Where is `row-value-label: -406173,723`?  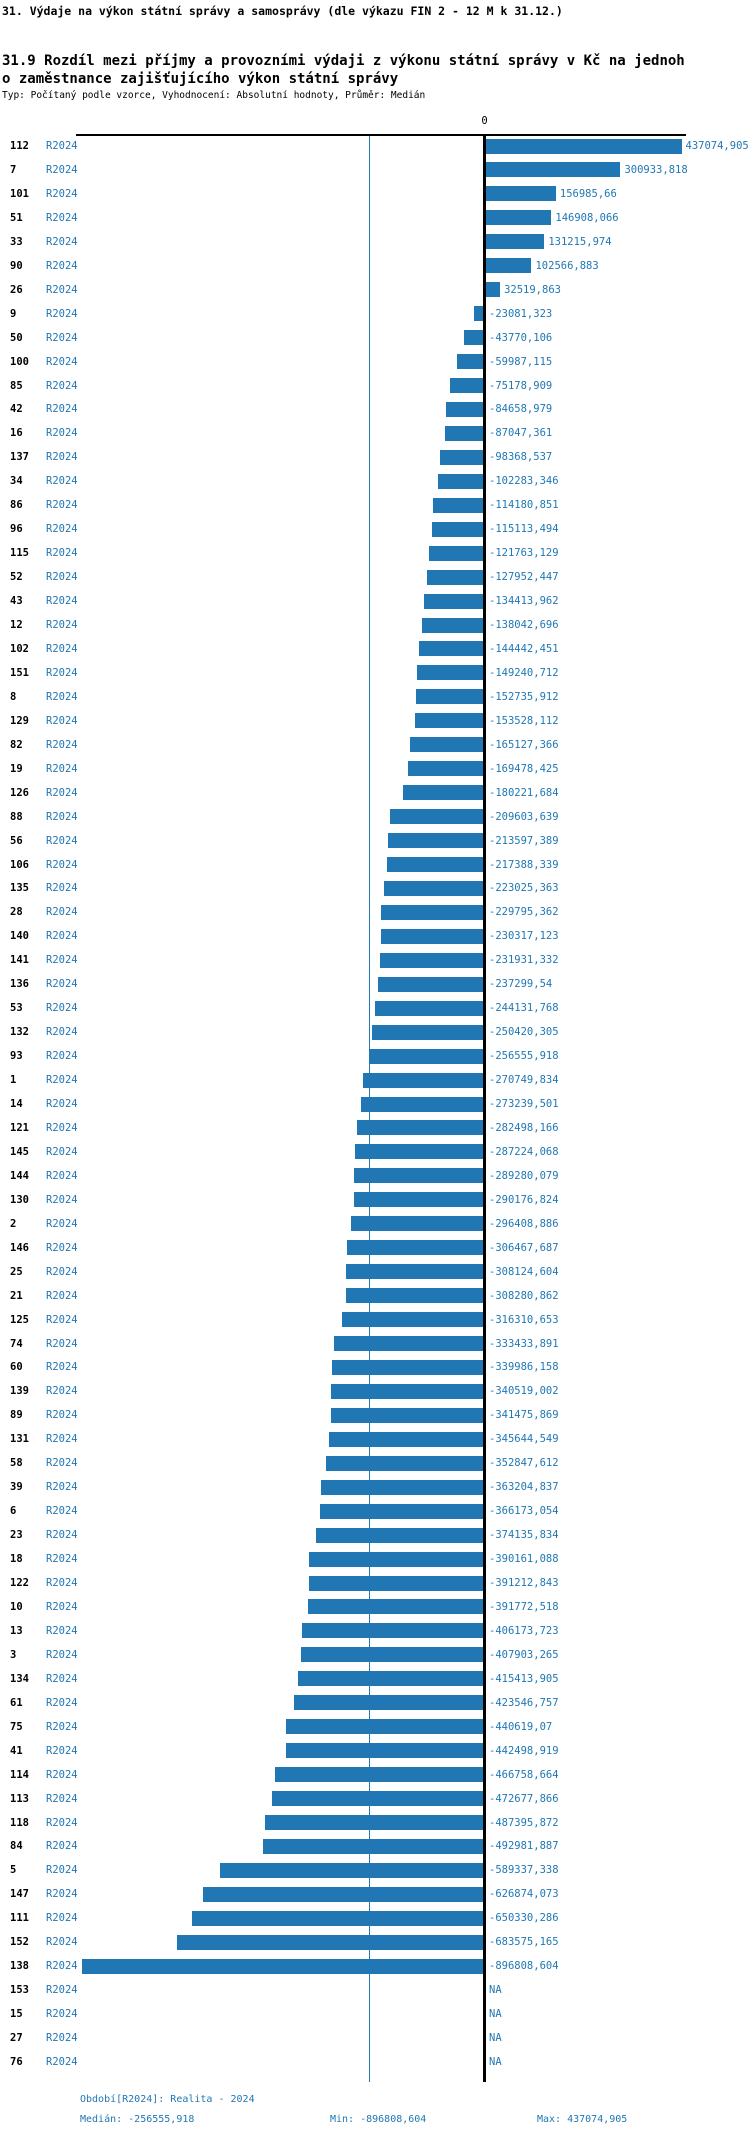 row-value-label: -406173,723 is located at coordinates (524, 1630).